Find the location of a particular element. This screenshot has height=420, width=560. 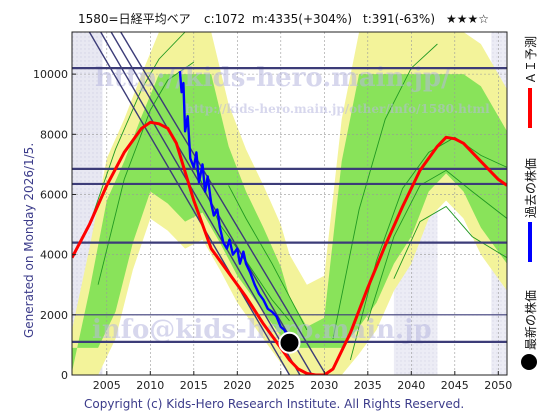

y-tick-label: 4000 is located at coordinates (54, 255).